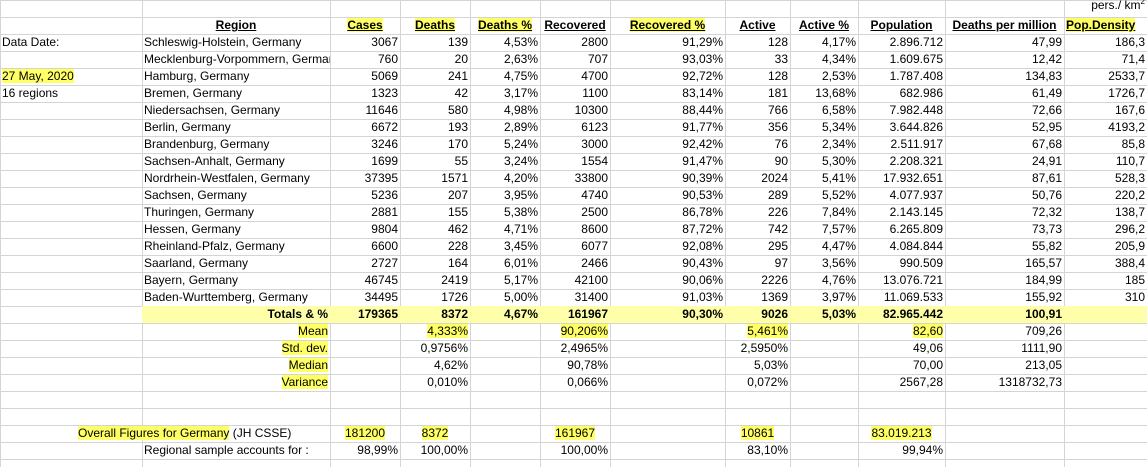 The width and height of the screenshot is (1147, 467). I want to click on data-cell: 6.265.809, so click(916, 229).